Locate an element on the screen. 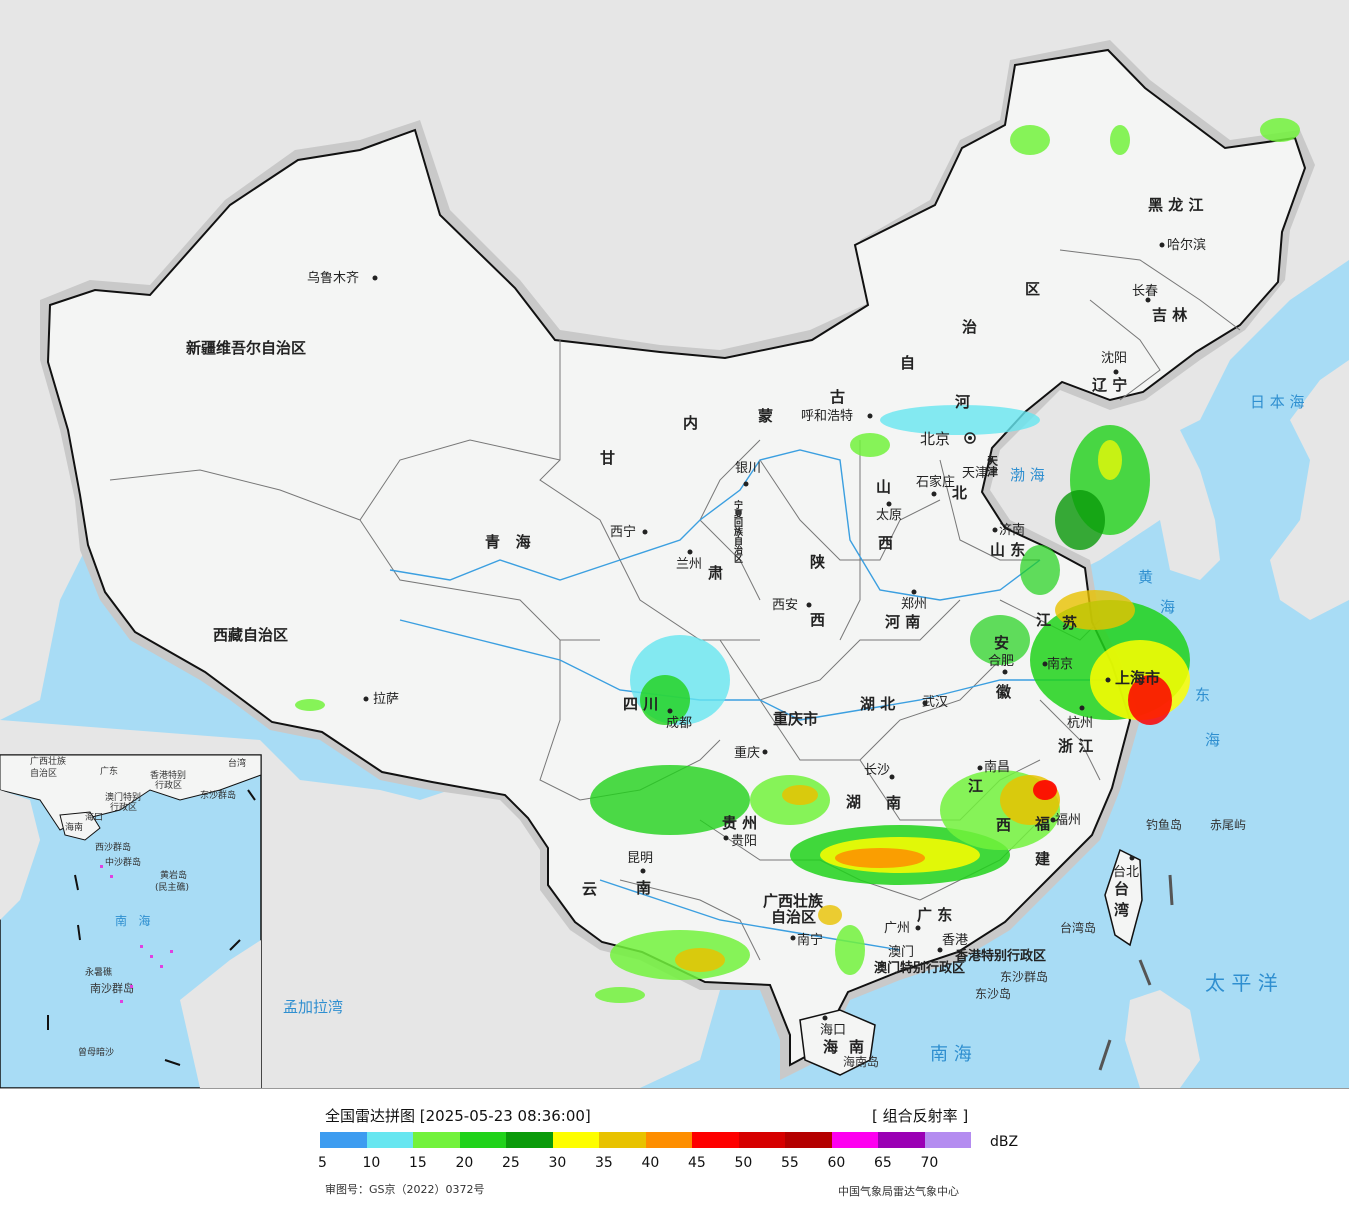 The height and width of the screenshot is (1209, 1349). label-su: 肃 is located at coordinates (715, 573).